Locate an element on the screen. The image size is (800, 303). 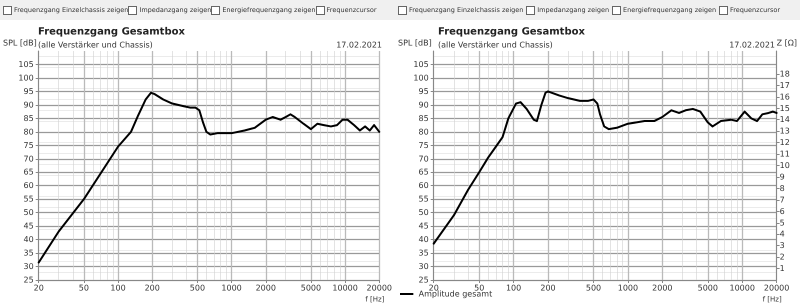
y2-tick-label: 8 is located at coordinates (782, 188).